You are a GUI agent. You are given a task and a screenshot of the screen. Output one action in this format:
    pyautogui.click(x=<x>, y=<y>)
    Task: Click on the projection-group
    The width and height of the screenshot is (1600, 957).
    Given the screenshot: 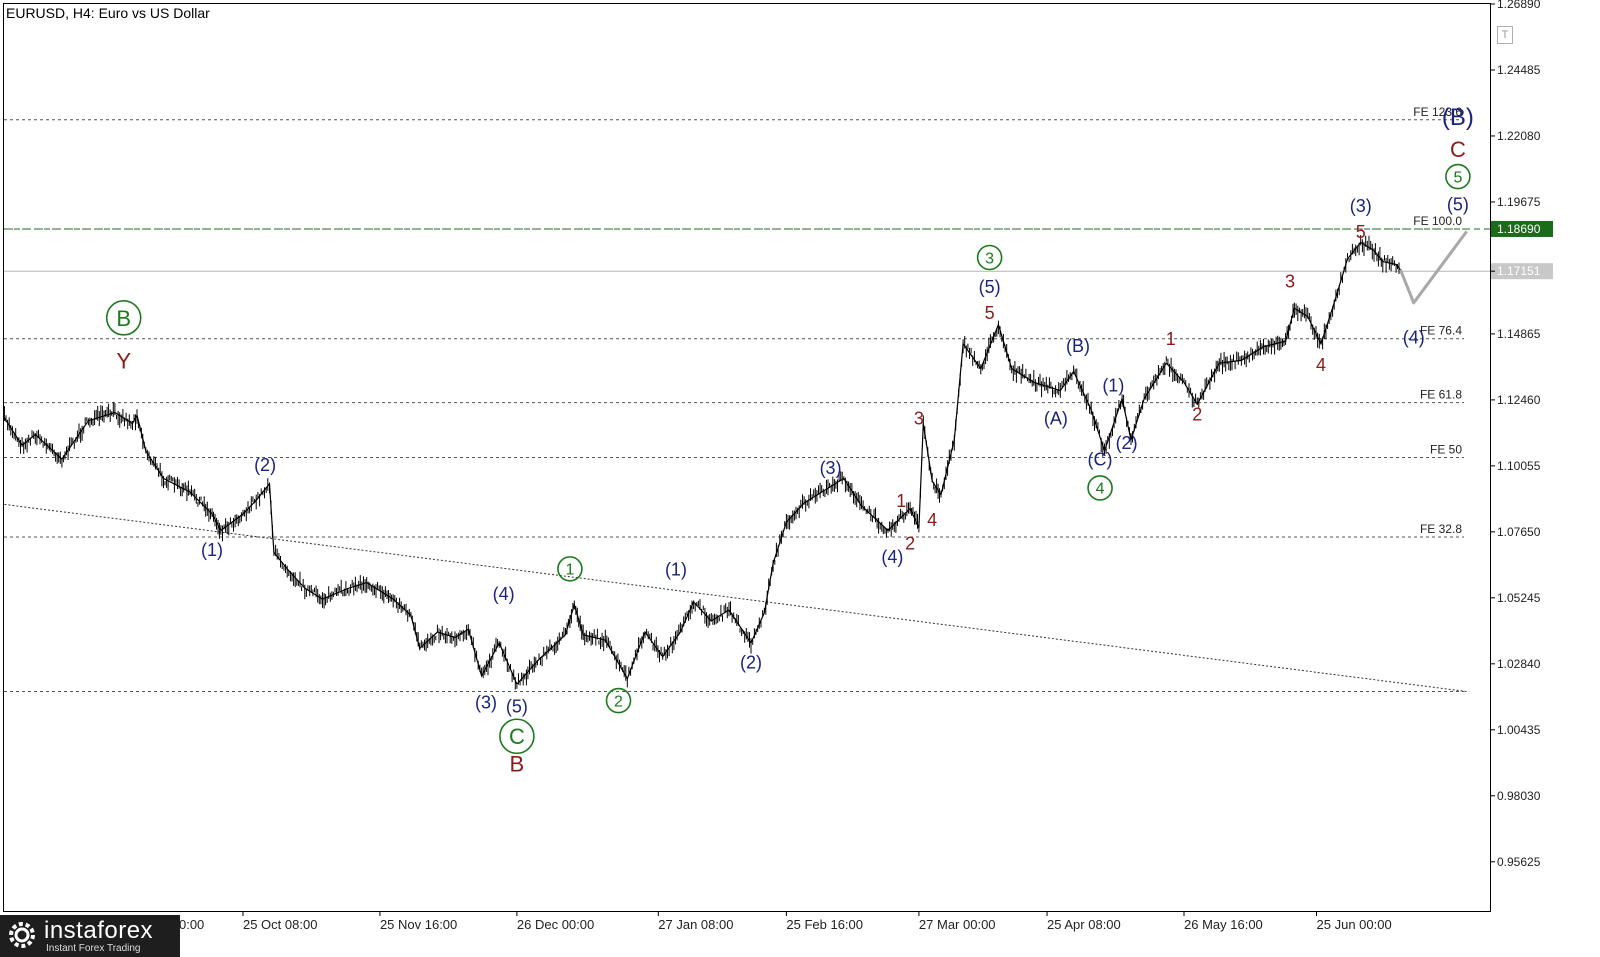 What is the action you would take?
    pyautogui.click(x=1433, y=267)
    